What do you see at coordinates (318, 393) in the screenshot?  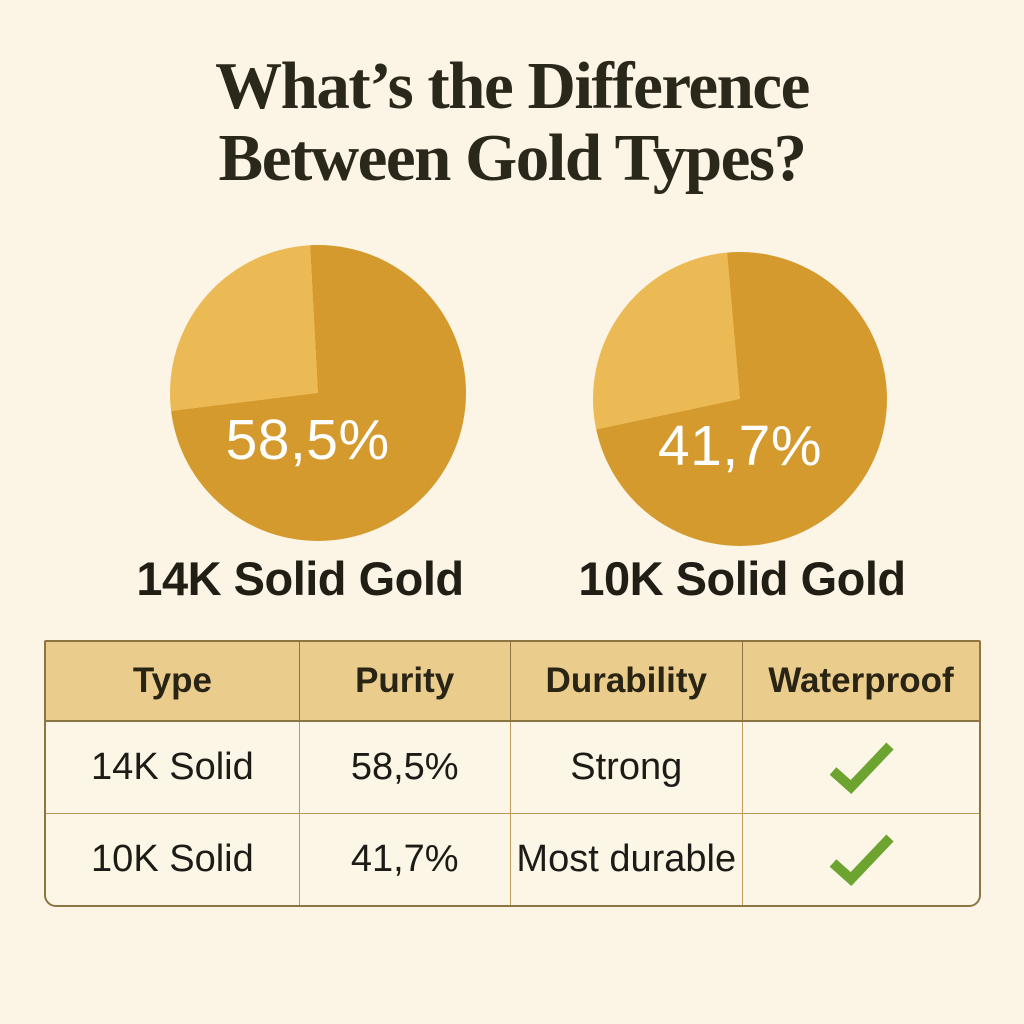 I see `pie-chart-14k: 58,5%` at bounding box center [318, 393].